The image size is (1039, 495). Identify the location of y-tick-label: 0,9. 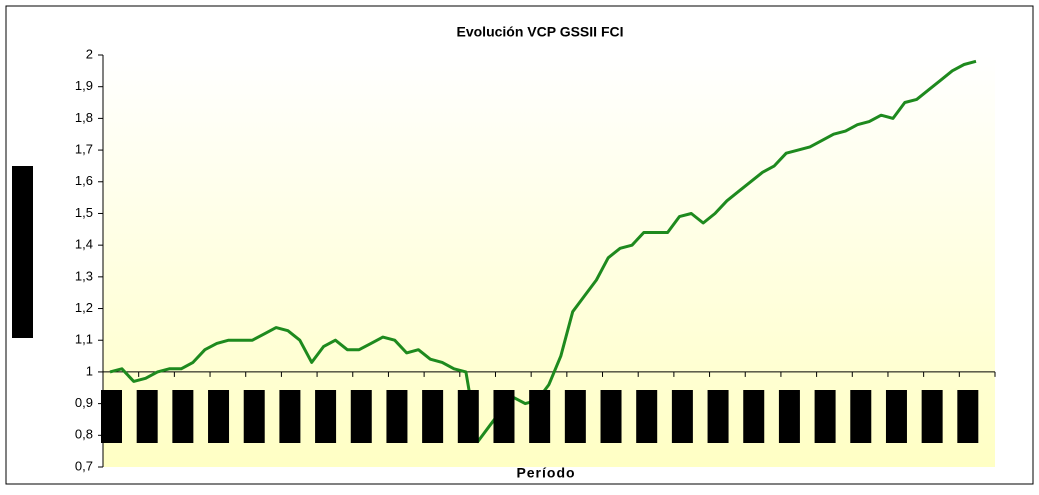
(84, 402).